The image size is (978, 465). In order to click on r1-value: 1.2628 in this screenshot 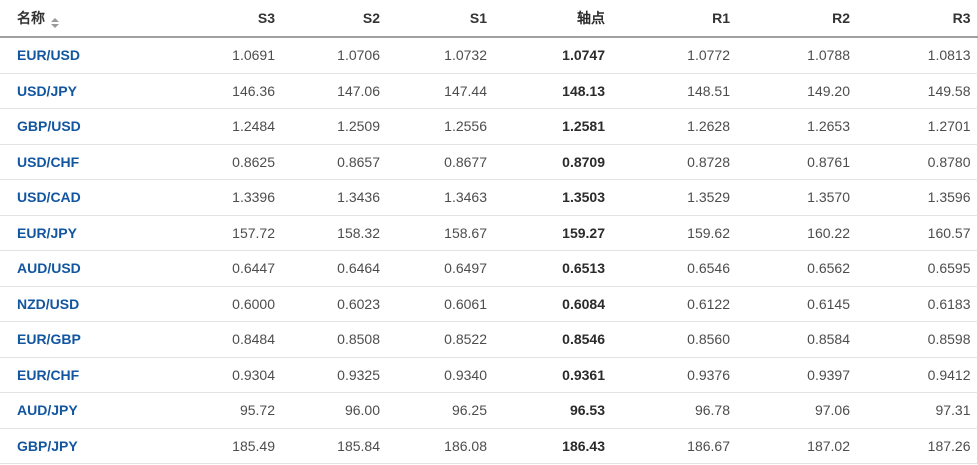, I will do `click(667, 126)`.